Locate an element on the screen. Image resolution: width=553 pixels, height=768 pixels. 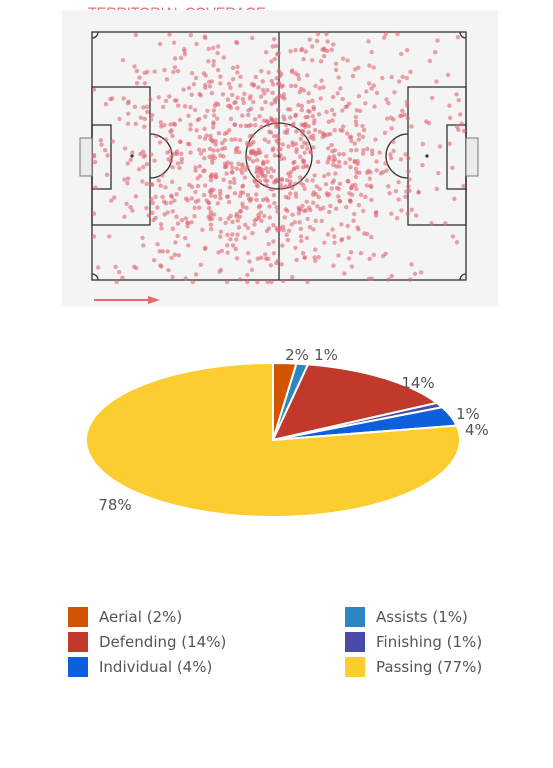
pie-label-finishing: 1% is located at coordinates (468, 414).